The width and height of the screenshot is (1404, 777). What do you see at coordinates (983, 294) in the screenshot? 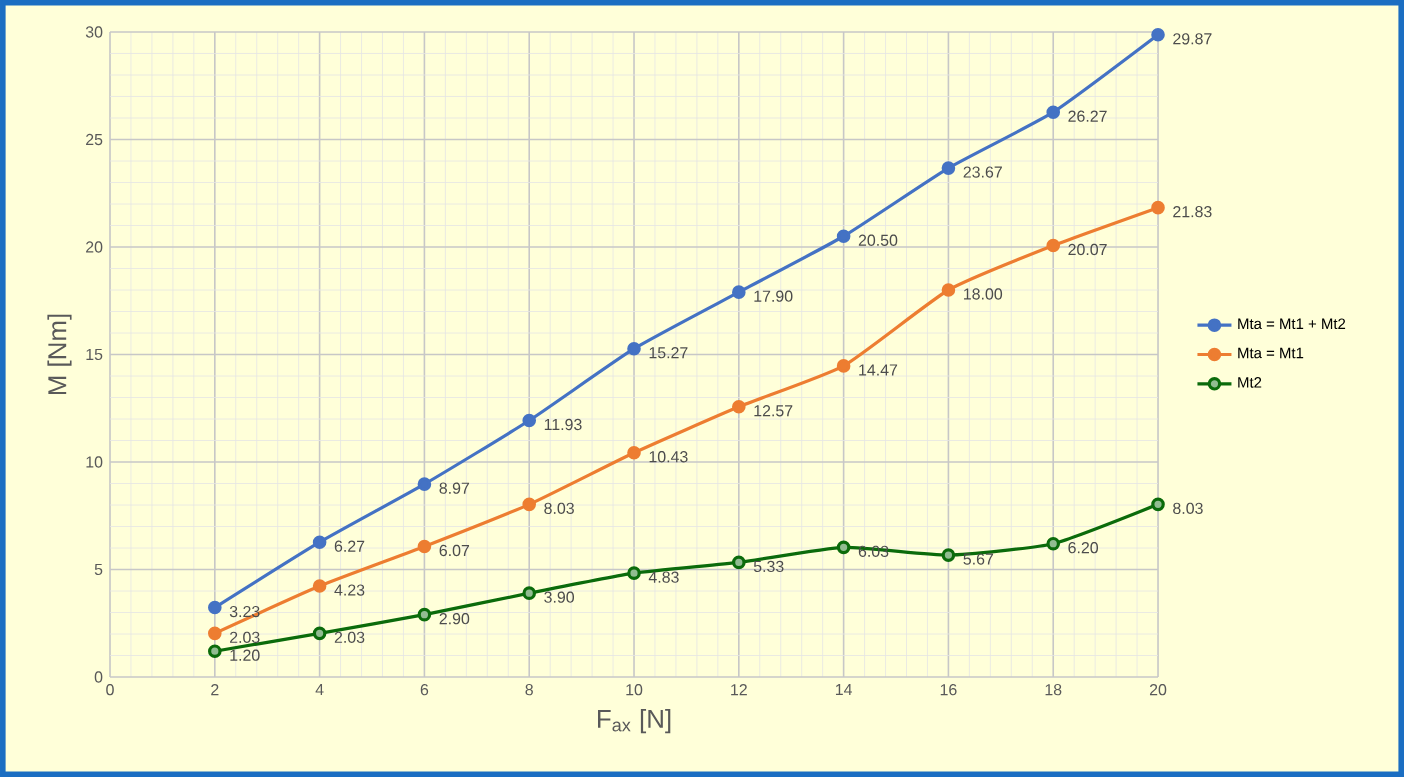
I see `data-label: 18.00` at bounding box center [983, 294].